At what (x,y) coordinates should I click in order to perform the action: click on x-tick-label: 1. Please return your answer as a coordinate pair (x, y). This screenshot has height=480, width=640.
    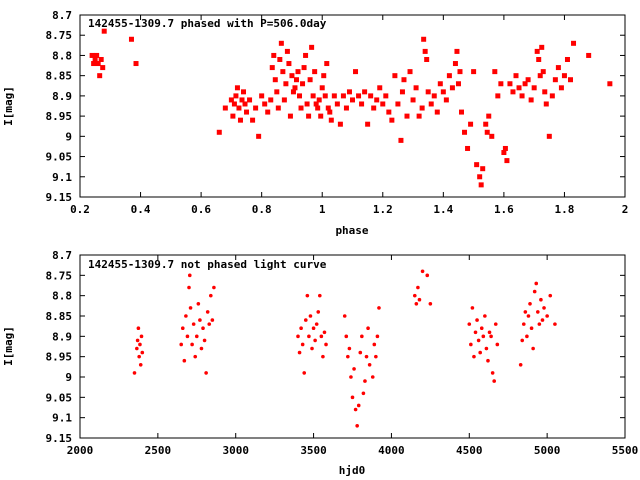
    Looking at the image, I should click on (322, 209).